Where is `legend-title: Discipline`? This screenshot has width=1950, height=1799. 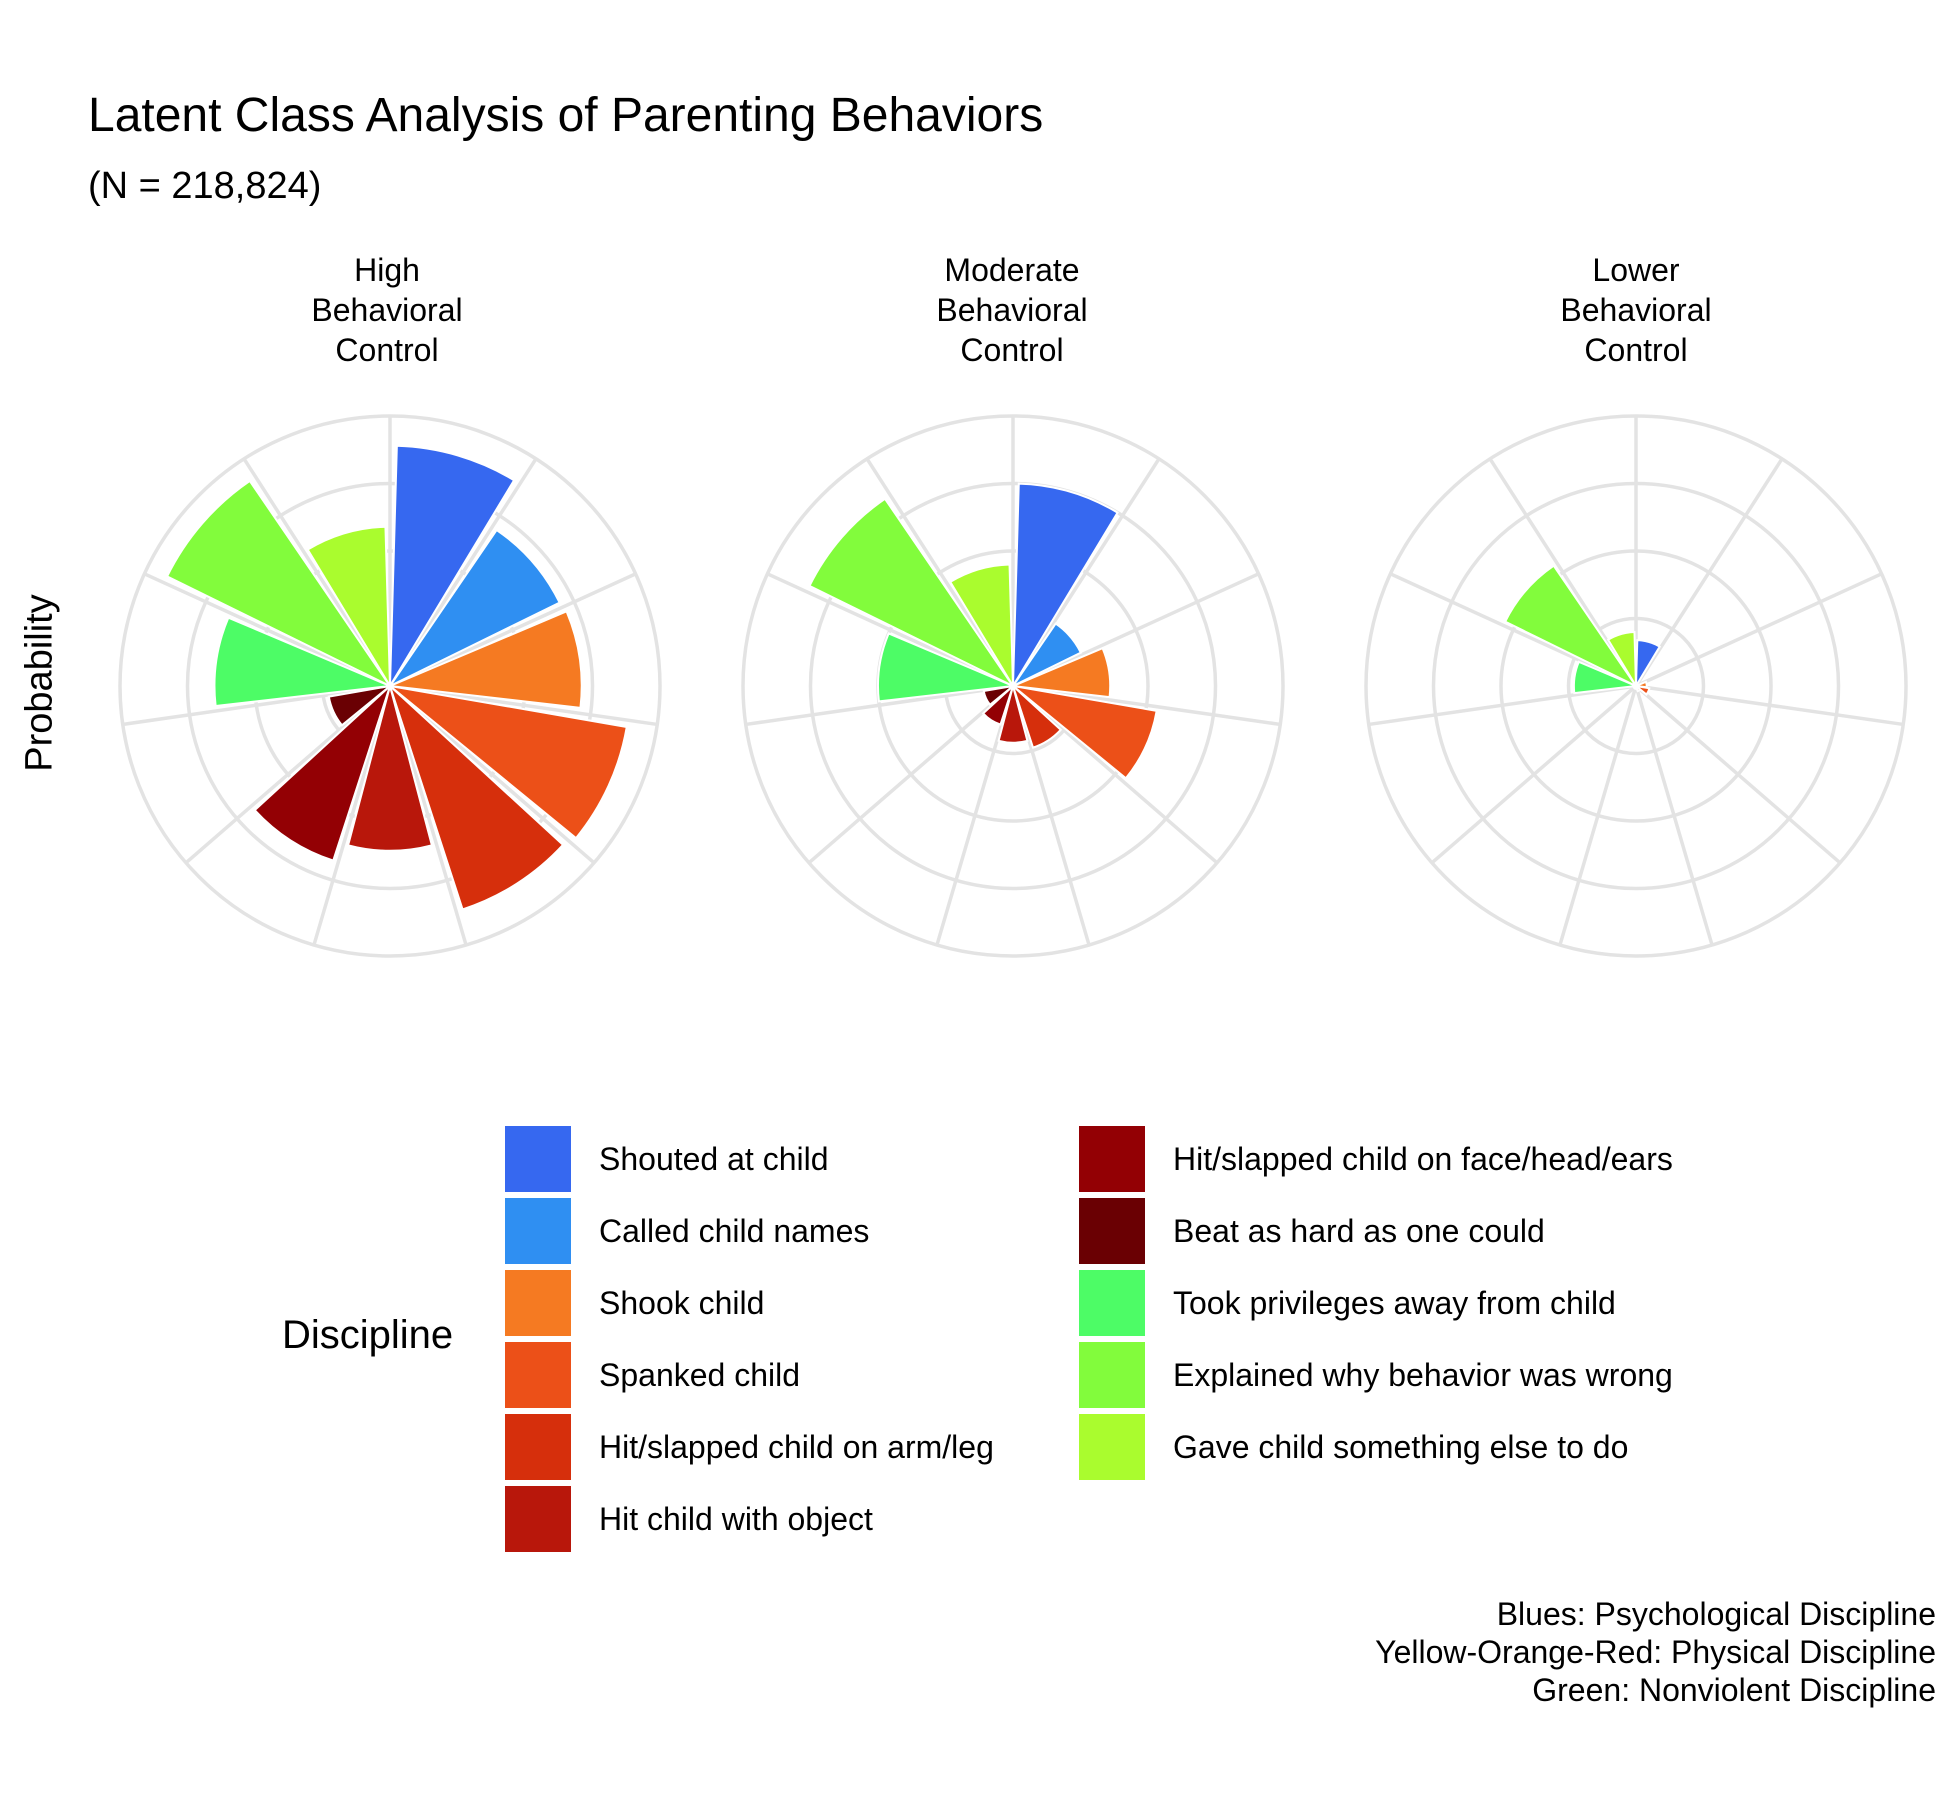
legend-title: Discipline is located at coordinates (368, 1335).